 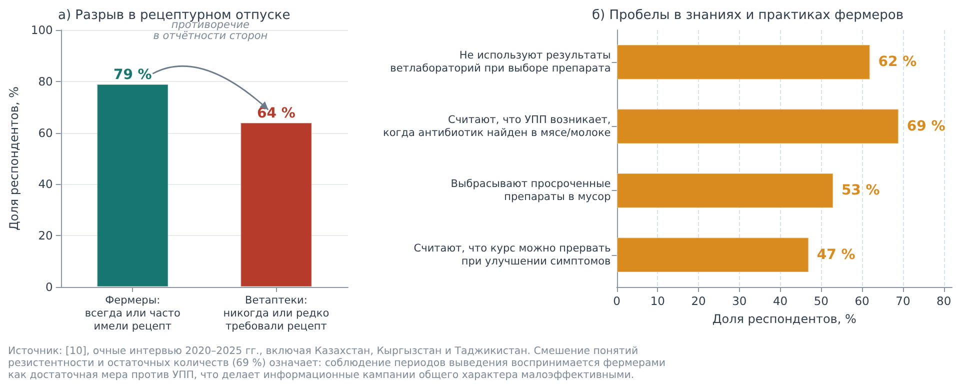 I want to click on y-tick-label: 100, so click(x=41, y=30).